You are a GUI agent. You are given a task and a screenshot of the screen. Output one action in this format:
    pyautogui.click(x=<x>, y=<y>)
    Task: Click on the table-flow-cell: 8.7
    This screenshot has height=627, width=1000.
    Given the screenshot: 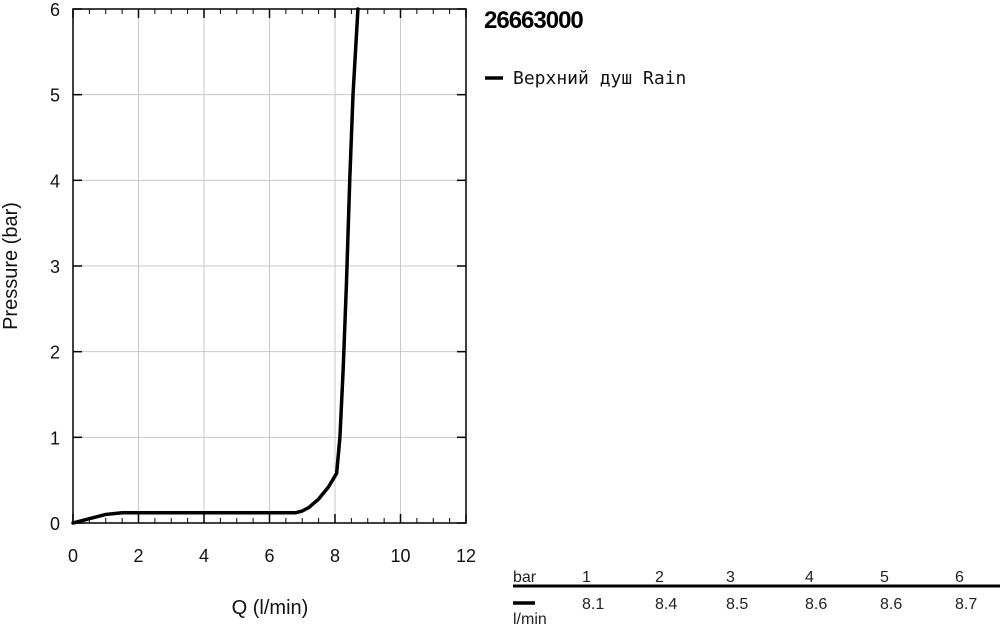 What is the action you would take?
    pyautogui.click(x=966, y=604)
    